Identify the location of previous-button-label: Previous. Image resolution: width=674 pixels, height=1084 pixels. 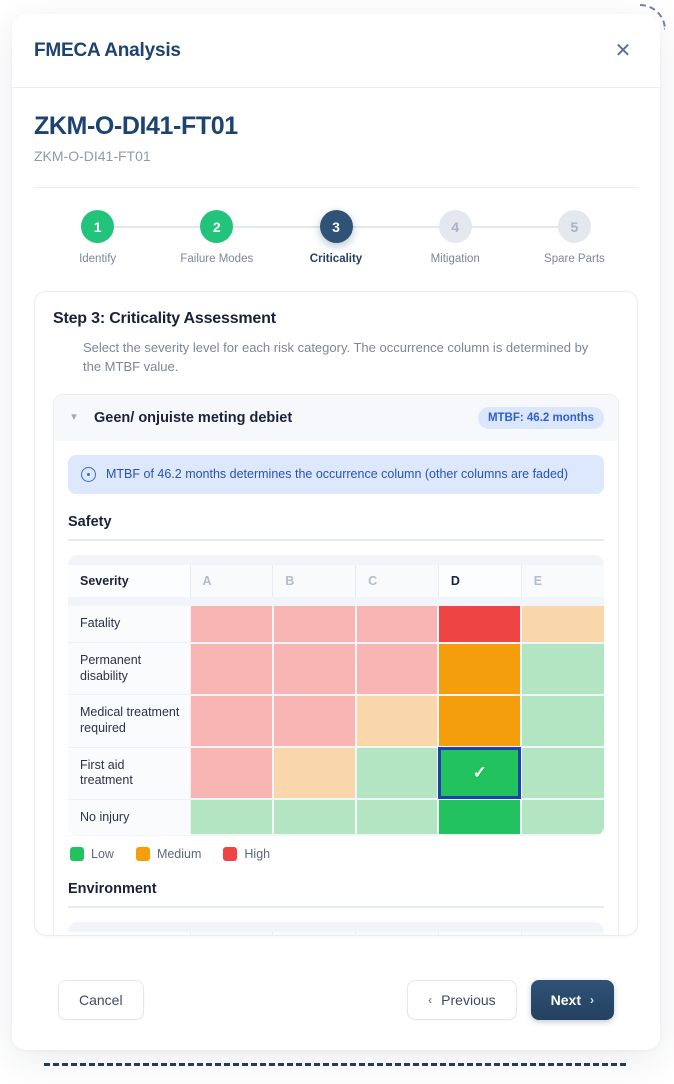
(468, 1000).